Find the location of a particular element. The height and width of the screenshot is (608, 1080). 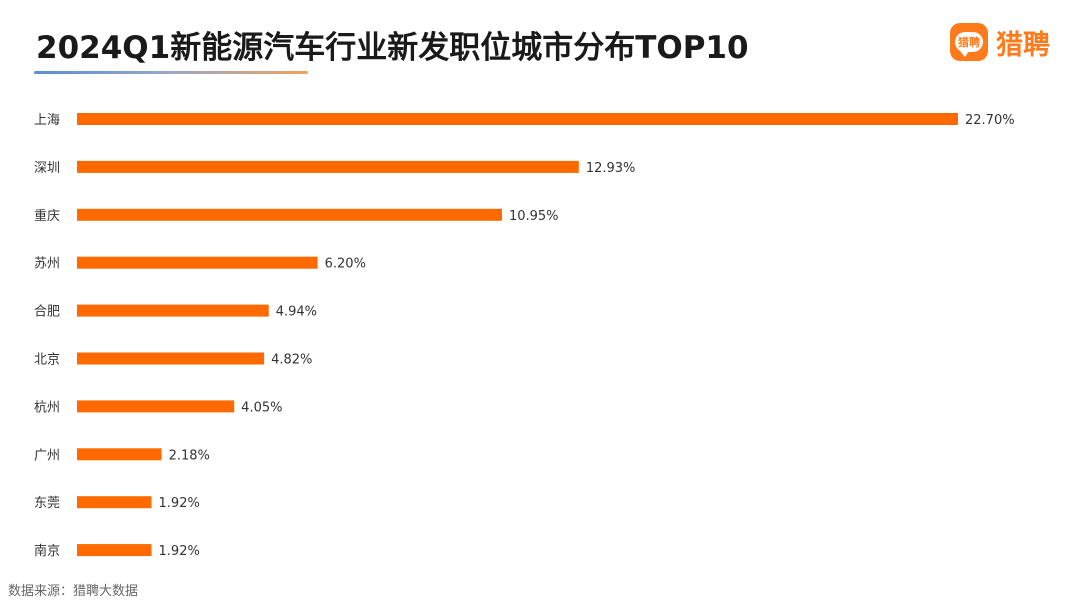

value-label: 10.95% is located at coordinates (534, 216).